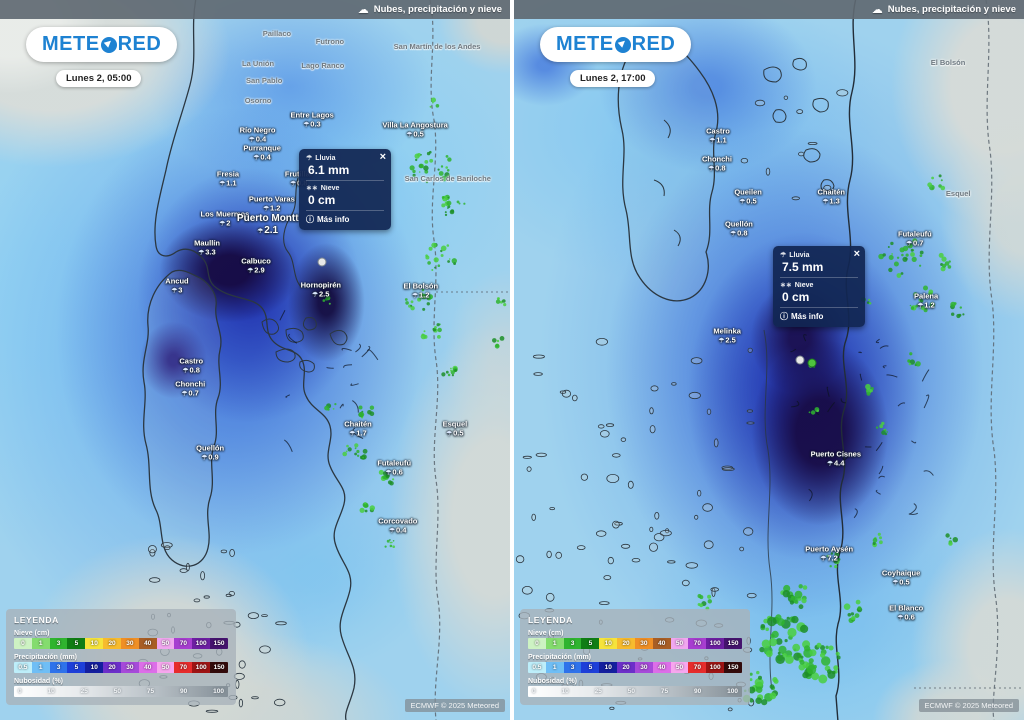 The height and width of the screenshot is (720, 1024). Describe the element at coordinates (926, 300) in the screenshot. I see `city-label-palena: Palena ☂1.2` at that location.